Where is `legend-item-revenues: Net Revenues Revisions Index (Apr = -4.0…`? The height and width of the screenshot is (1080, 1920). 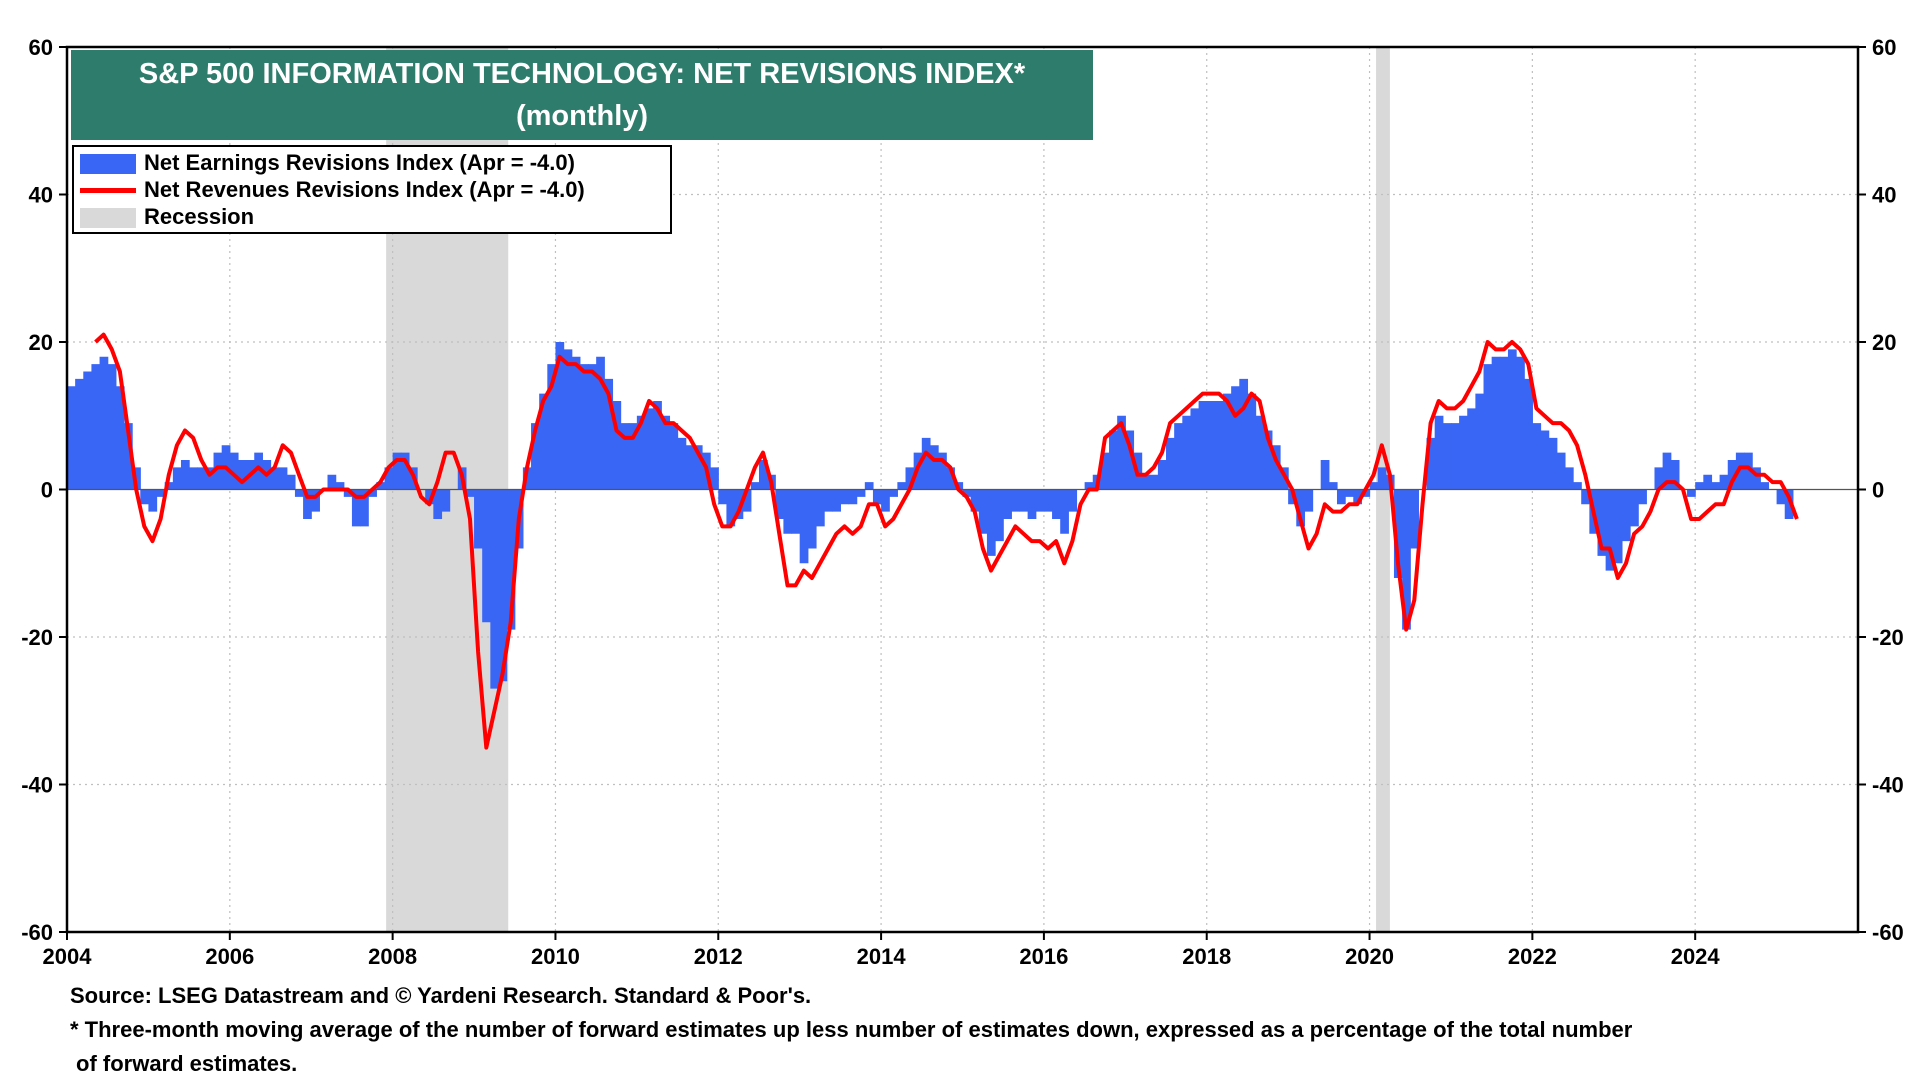
legend-item-revenues: Net Revenues Revisions Index (Apr = -4.0… is located at coordinates (372, 190).